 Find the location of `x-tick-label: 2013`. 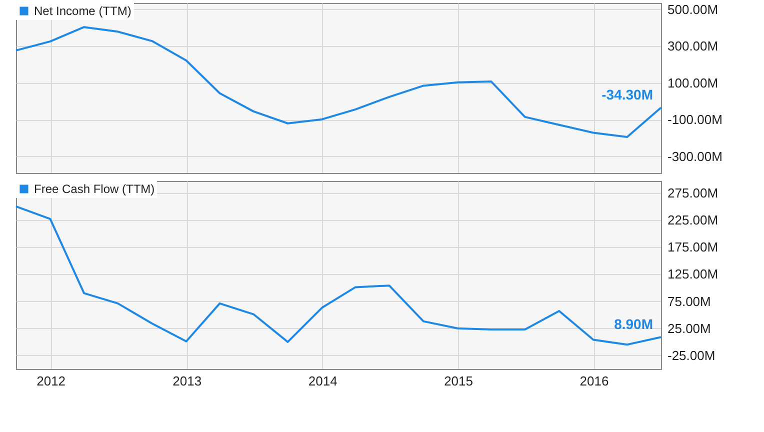

x-tick-label: 2013 is located at coordinates (187, 381).